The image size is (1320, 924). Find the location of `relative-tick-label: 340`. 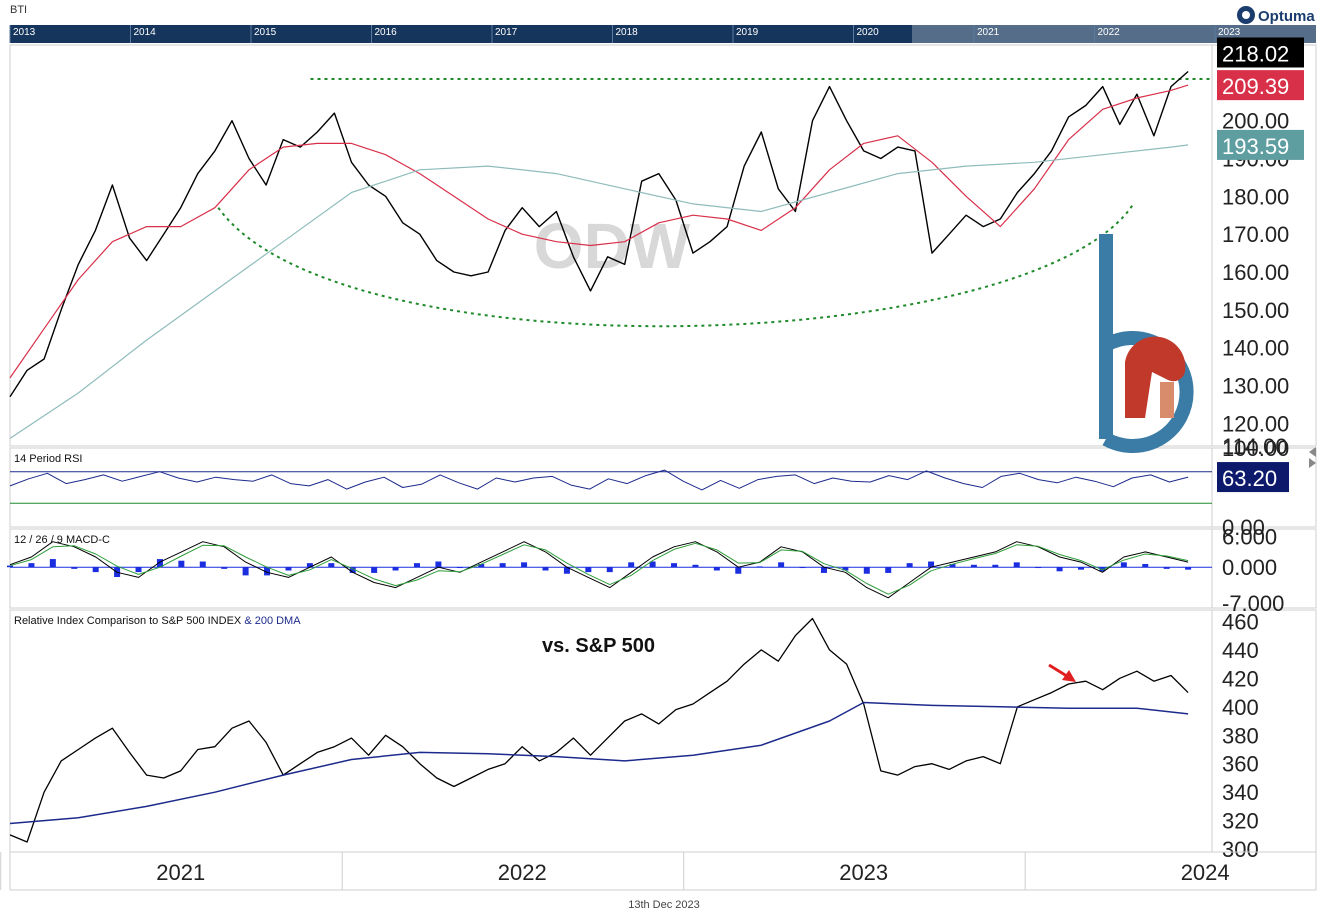

relative-tick-label: 340 is located at coordinates (1240, 792).